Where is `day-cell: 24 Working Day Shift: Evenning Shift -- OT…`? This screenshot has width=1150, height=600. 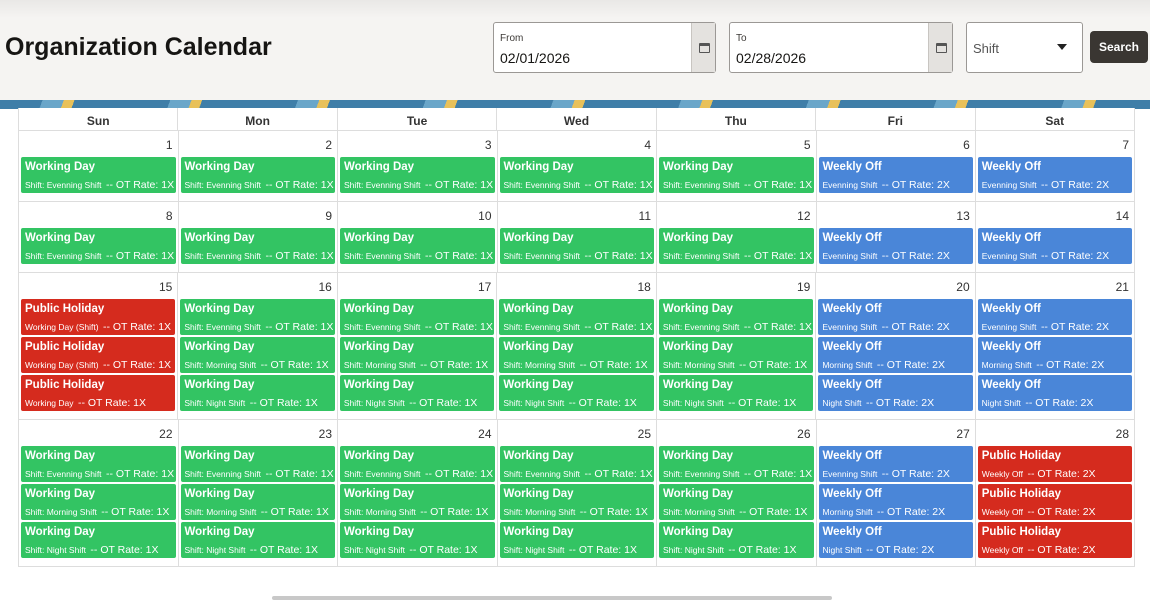 day-cell: 24 Working Day Shift: Evenning Shift -- OT… is located at coordinates (418, 493).